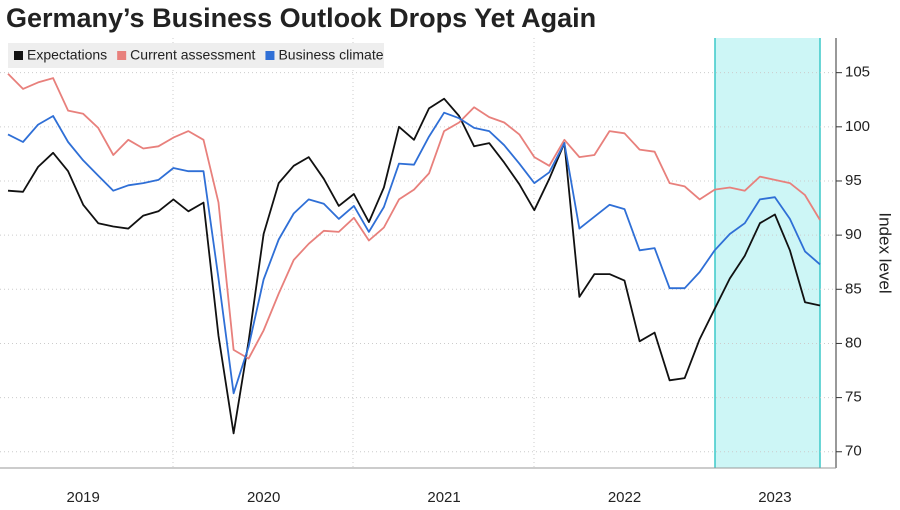 The image size is (900, 510). I want to click on y-tick-label: 105, so click(857, 72).